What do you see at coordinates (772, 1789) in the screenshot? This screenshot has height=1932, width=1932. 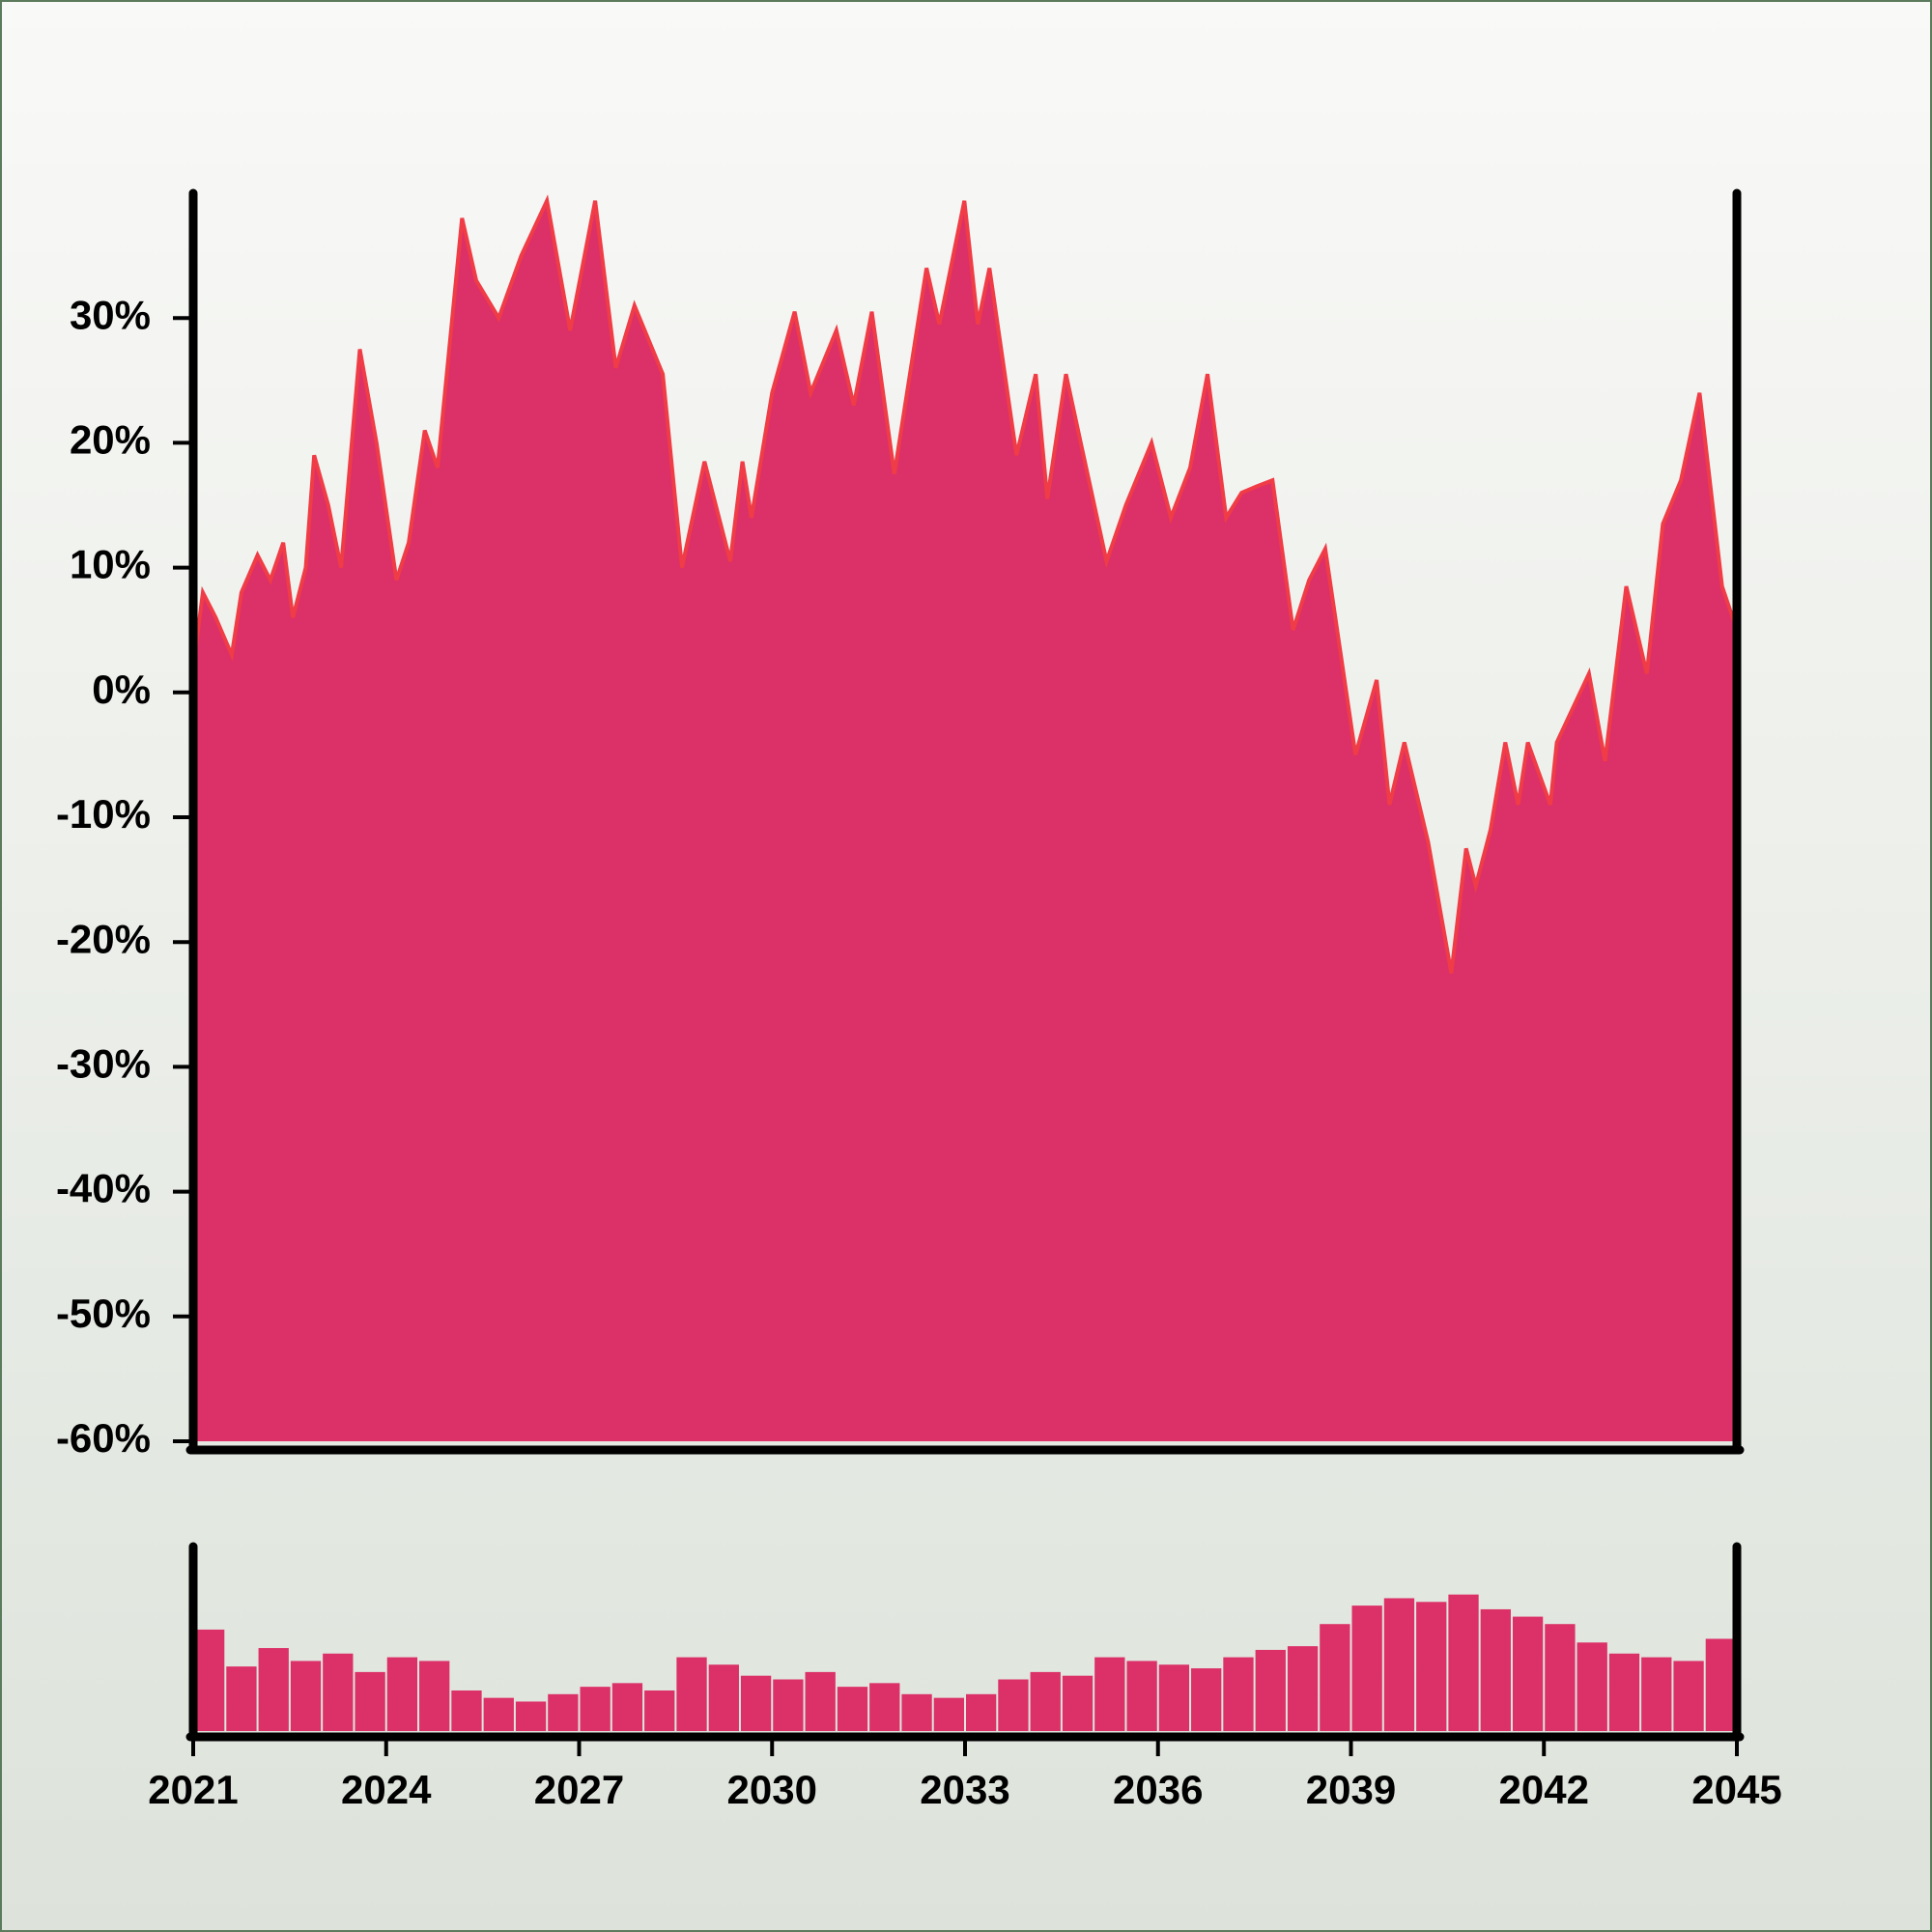 I see `x-tick-label: 2030` at bounding box center [772, 1789].